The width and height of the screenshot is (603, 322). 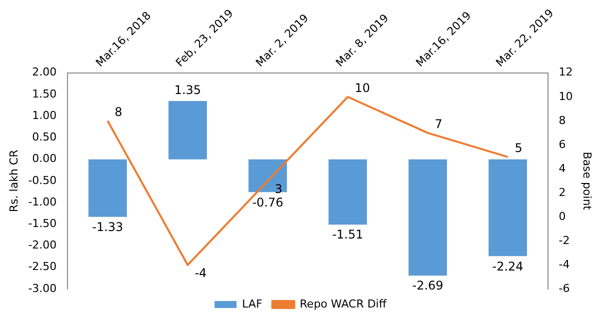 What do you see at coordinates (42, 267) in the screenshot?
I see `y-tick-label: -2.50` at bounding box center [42, 267].